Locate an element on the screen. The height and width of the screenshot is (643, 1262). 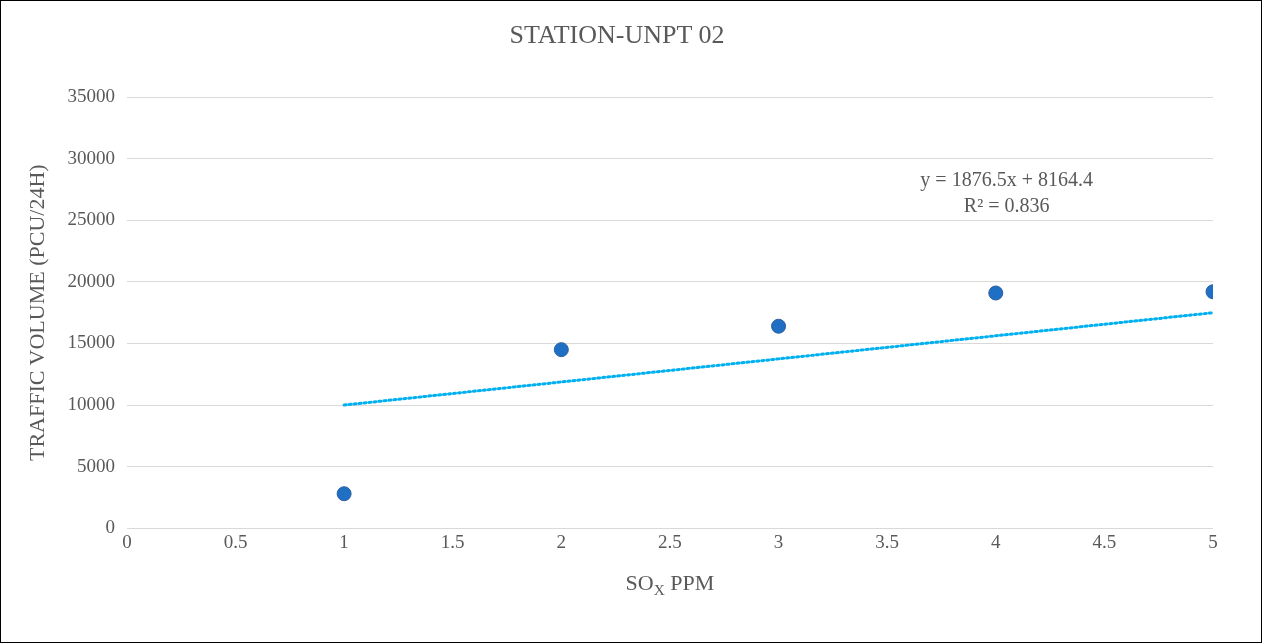
y-tick-label: 15000 is located at coordinates (91, 342).